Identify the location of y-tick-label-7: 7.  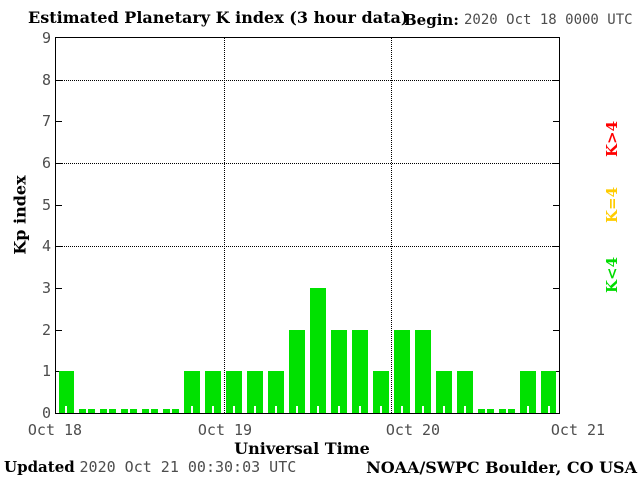
(46, 121).